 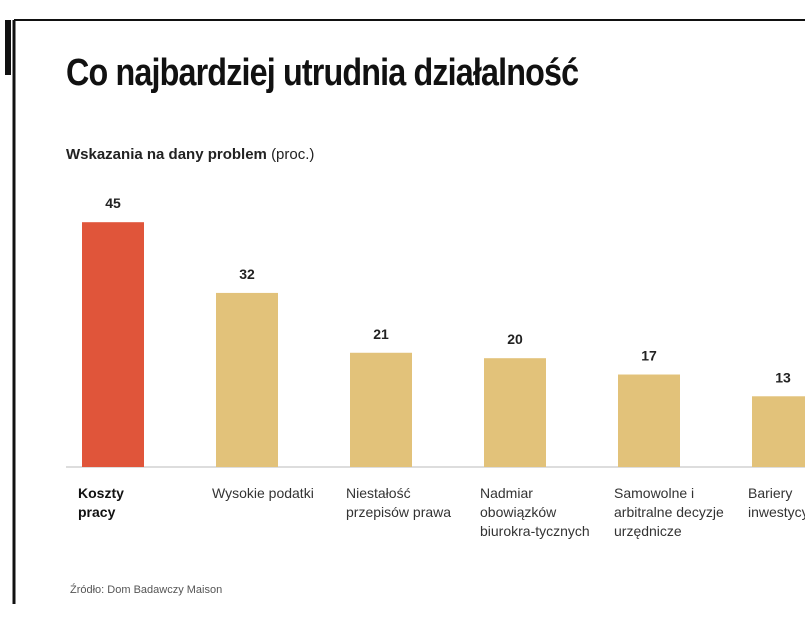 What do you see at coordinates (101, 502) in the screenshot?
I see `x-tick-label: Koszty pracy` at bounding box center [101, 502].